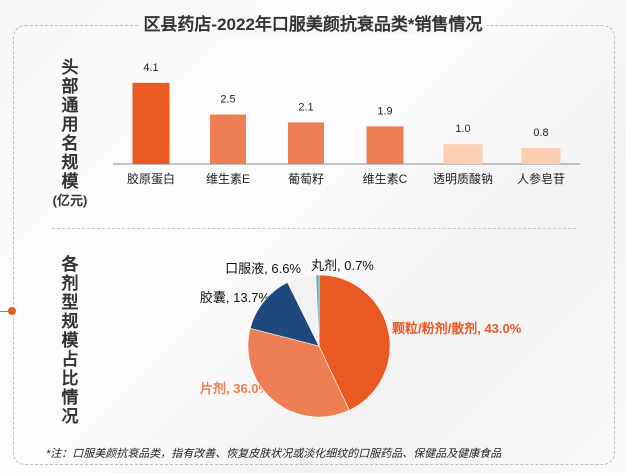  What do you see at coordinates (263, 268) in the screenshot?
I see `pie-slice-label: 口服液, 6.6%` at bounding box center [263, 268].